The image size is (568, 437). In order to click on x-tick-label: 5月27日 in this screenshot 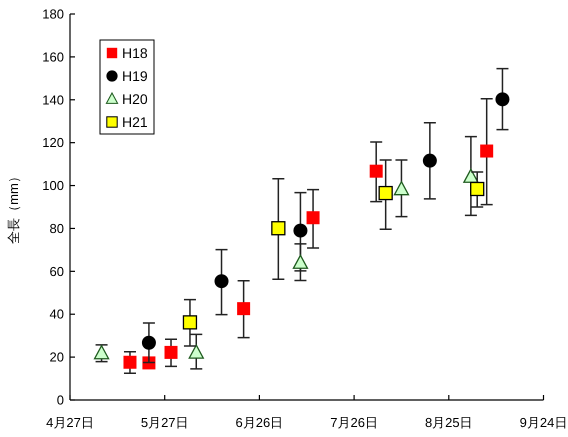, I will do `click(164, 422)`.